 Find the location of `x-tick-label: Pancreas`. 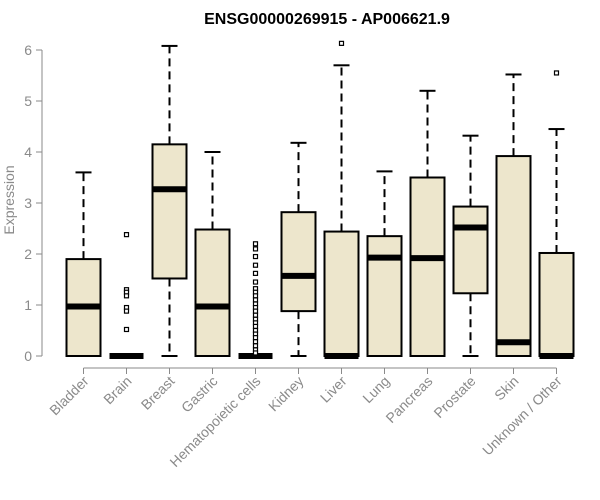

x-tick-label: Pancreas is located at coordinates (408, 399).